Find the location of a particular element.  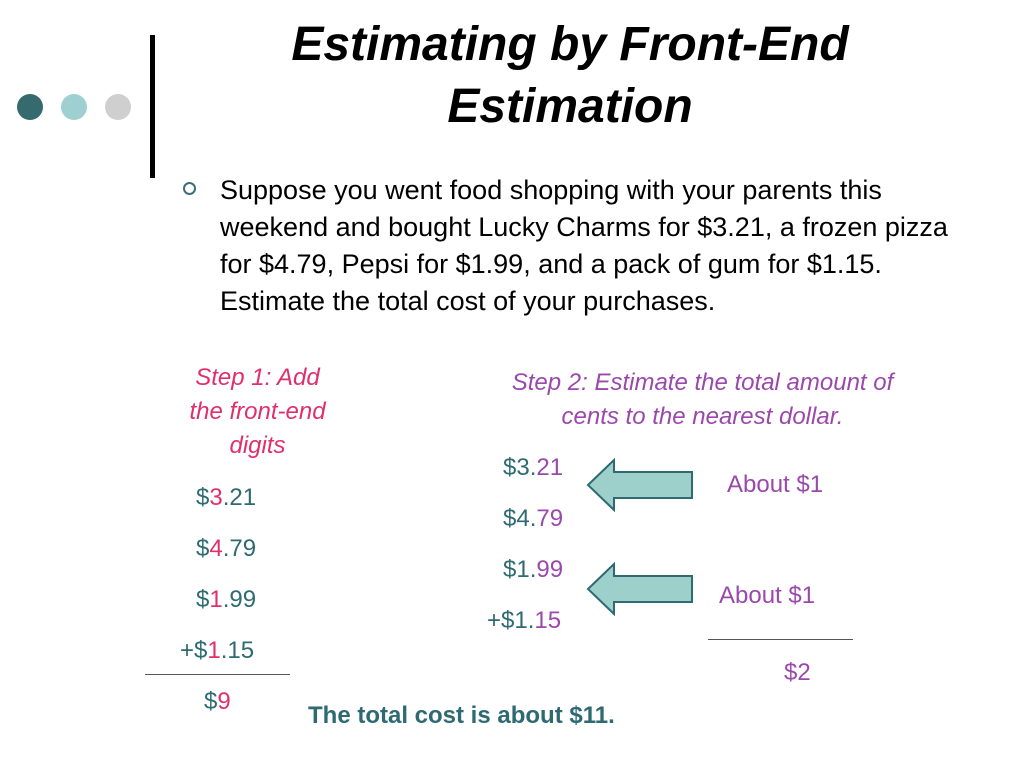

decor-dot-gray is located at coordinates (118, 107).